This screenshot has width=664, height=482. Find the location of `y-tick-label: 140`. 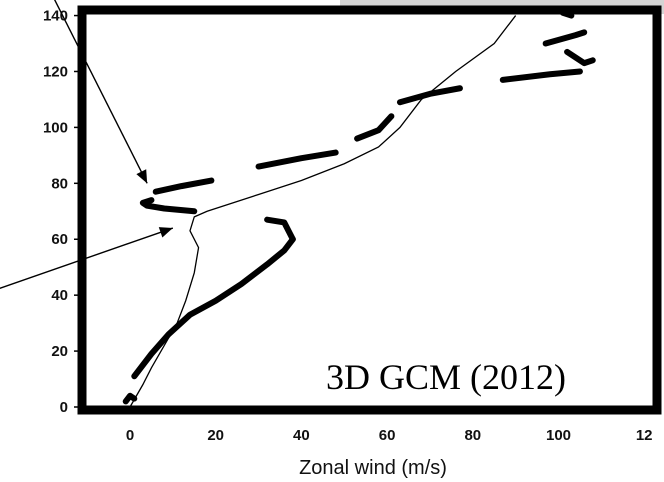

y-tick-label: 140 is located at coordinates (55, 16).